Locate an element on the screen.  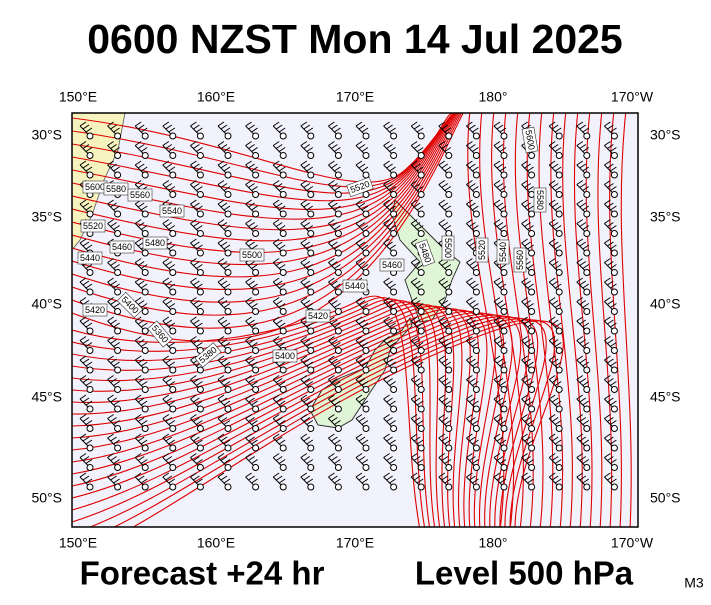
label-box is located at coordinates (140, 195).